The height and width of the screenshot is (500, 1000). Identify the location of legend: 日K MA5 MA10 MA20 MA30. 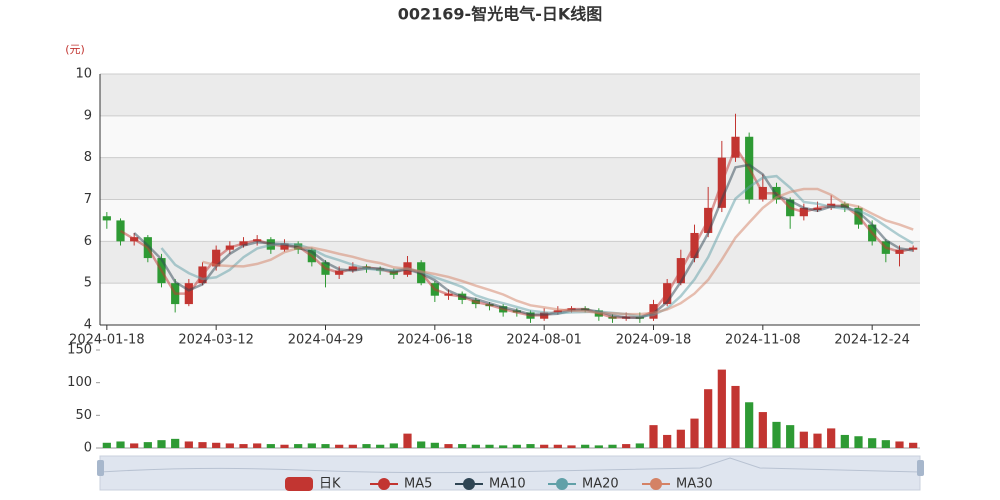
(499, 484).